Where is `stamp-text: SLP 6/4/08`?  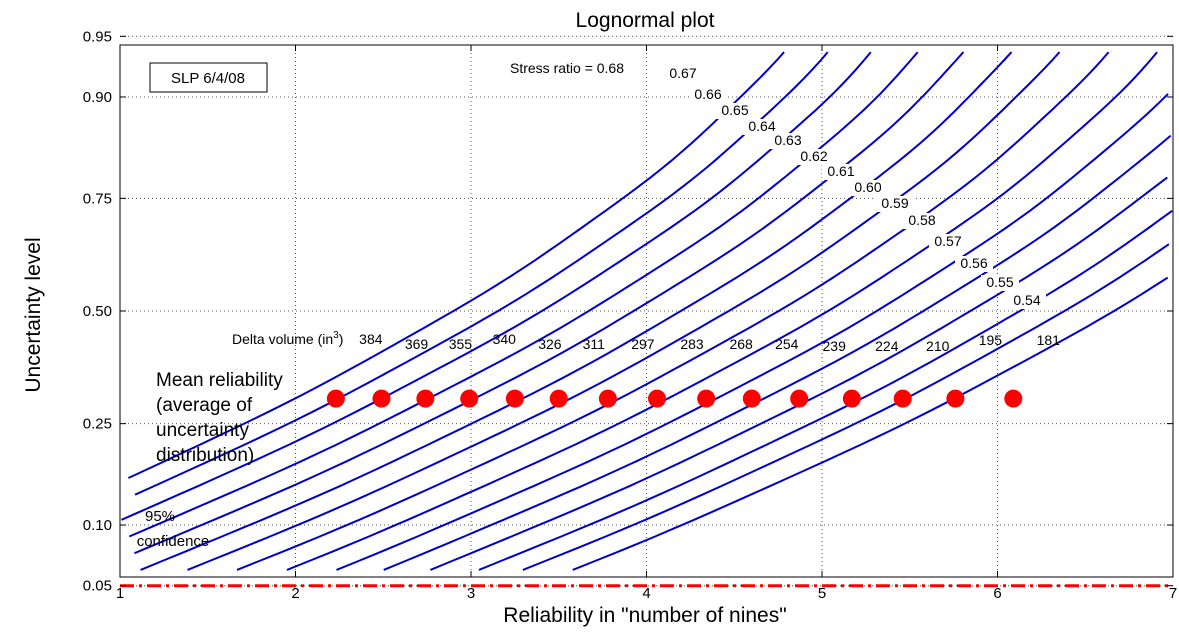
stamp-text: SLP 6/4/08 is located at coordinates (208, 78).